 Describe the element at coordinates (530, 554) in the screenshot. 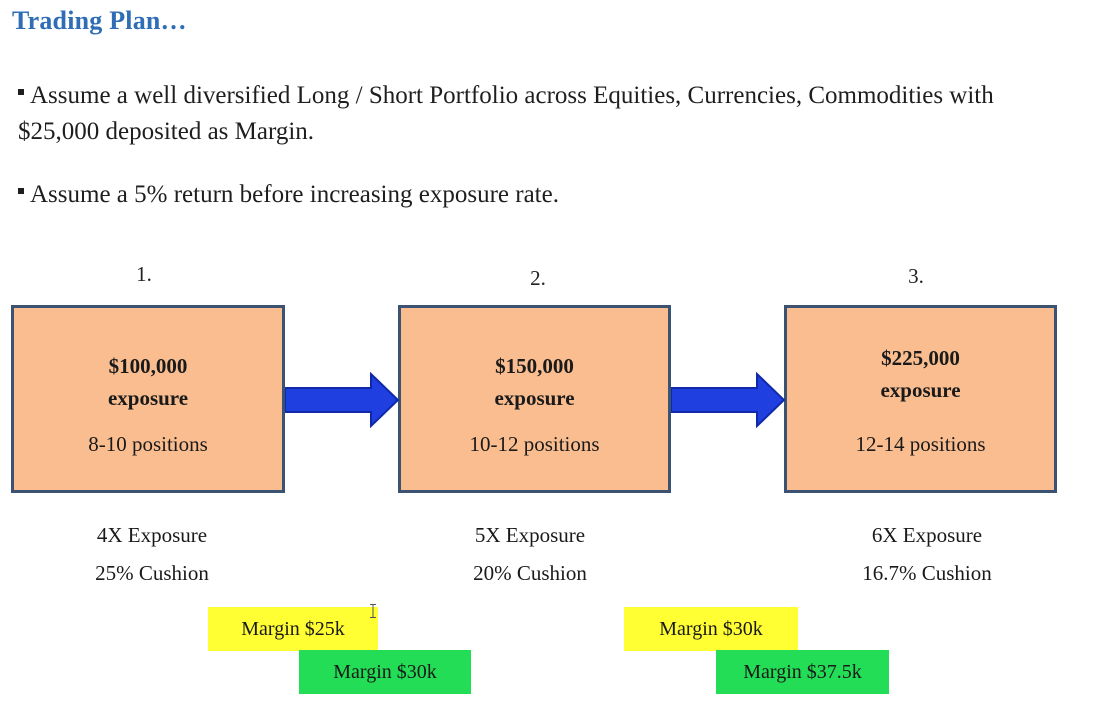

I see `caption-2: 5X Exposure 20% Cushion` at that location.